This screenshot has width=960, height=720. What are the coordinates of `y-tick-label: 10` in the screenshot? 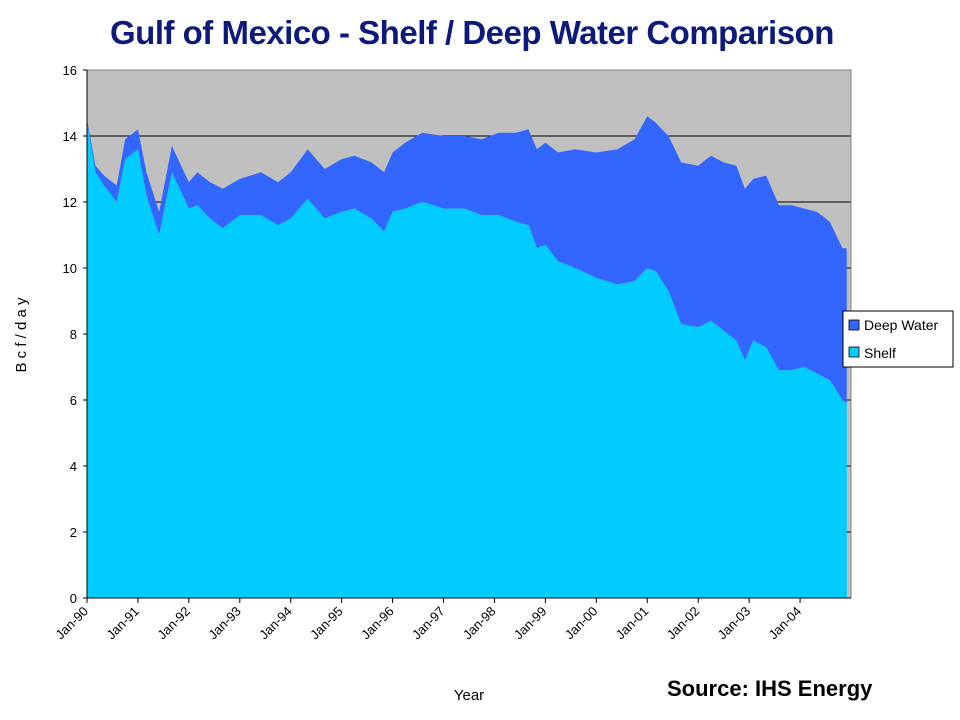 It's located at (70, 268).